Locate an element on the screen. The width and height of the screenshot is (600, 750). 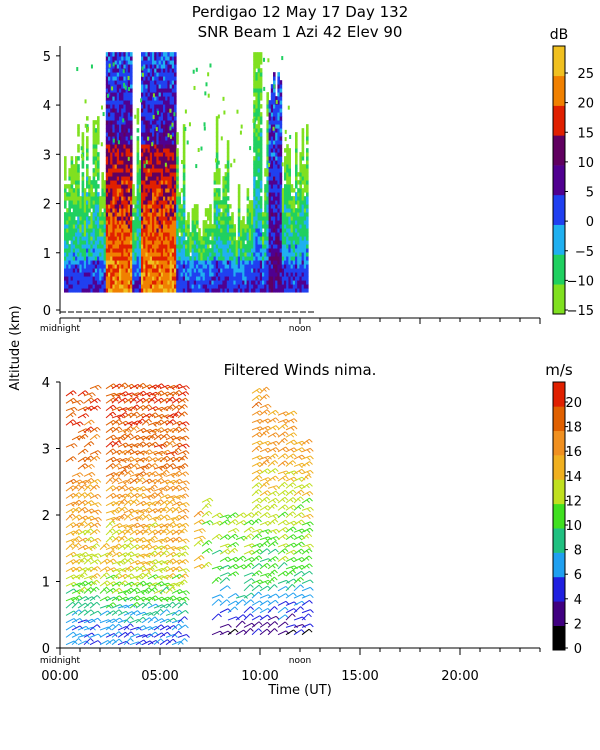
wind-barb is located at coordinates (76, 621).